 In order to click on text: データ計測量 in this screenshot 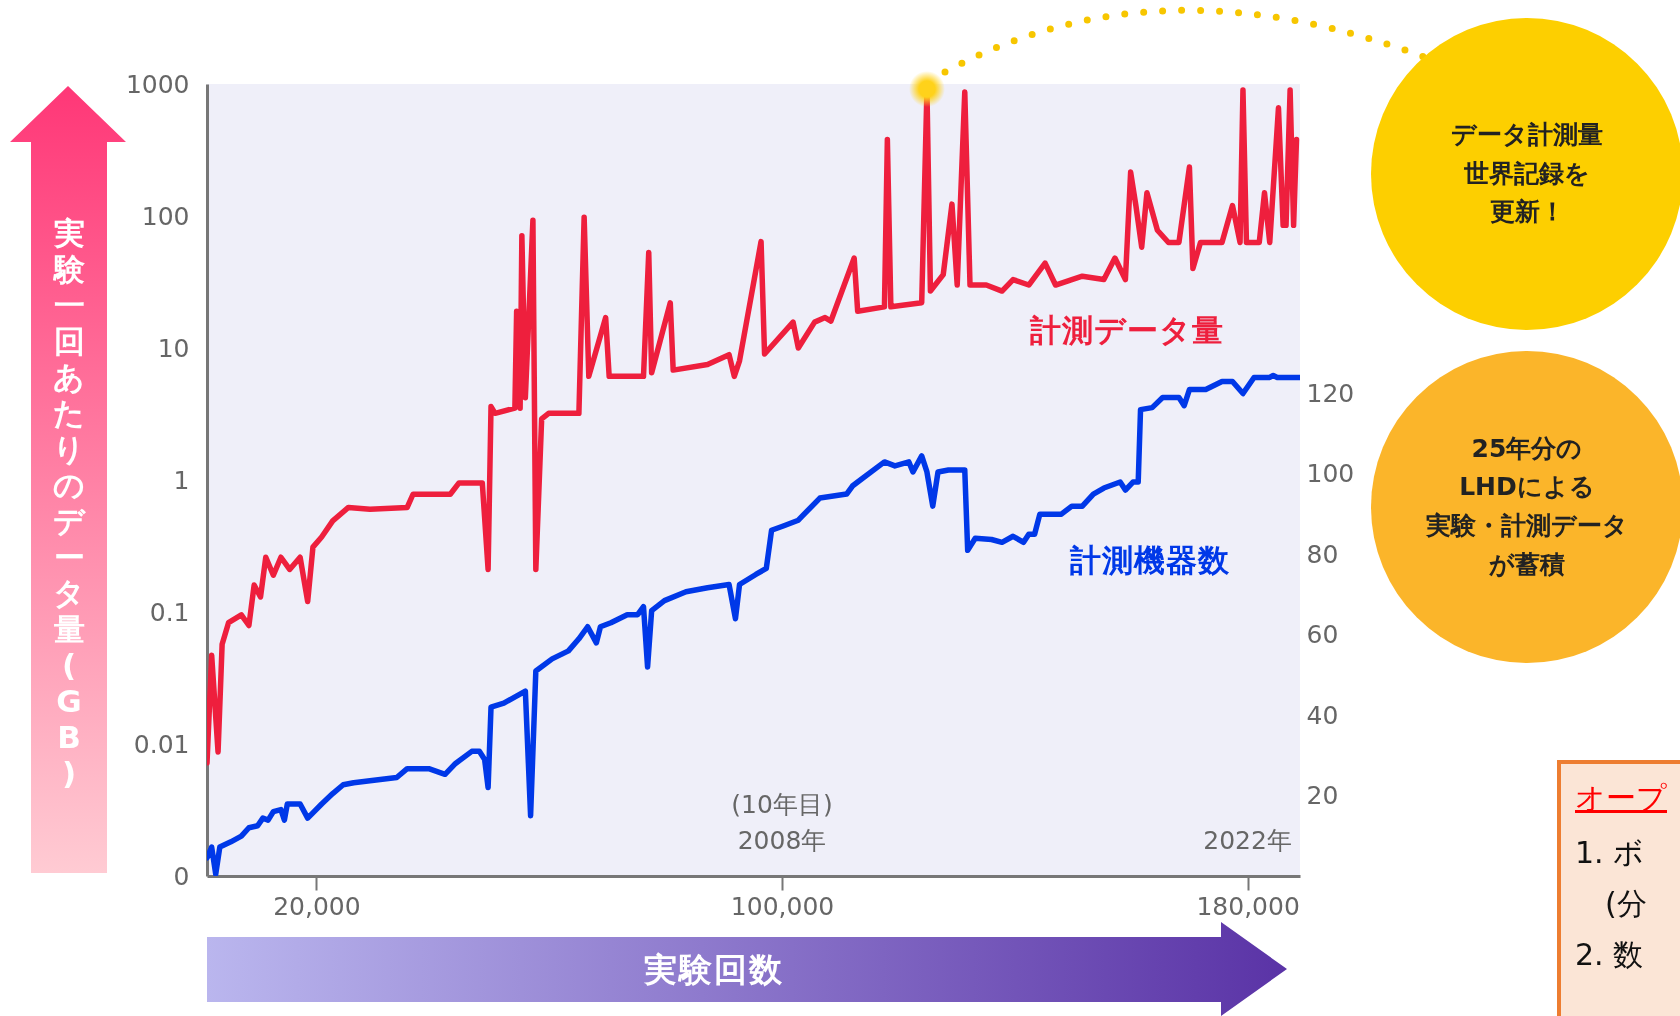, I will do `click(1527, 134)`.